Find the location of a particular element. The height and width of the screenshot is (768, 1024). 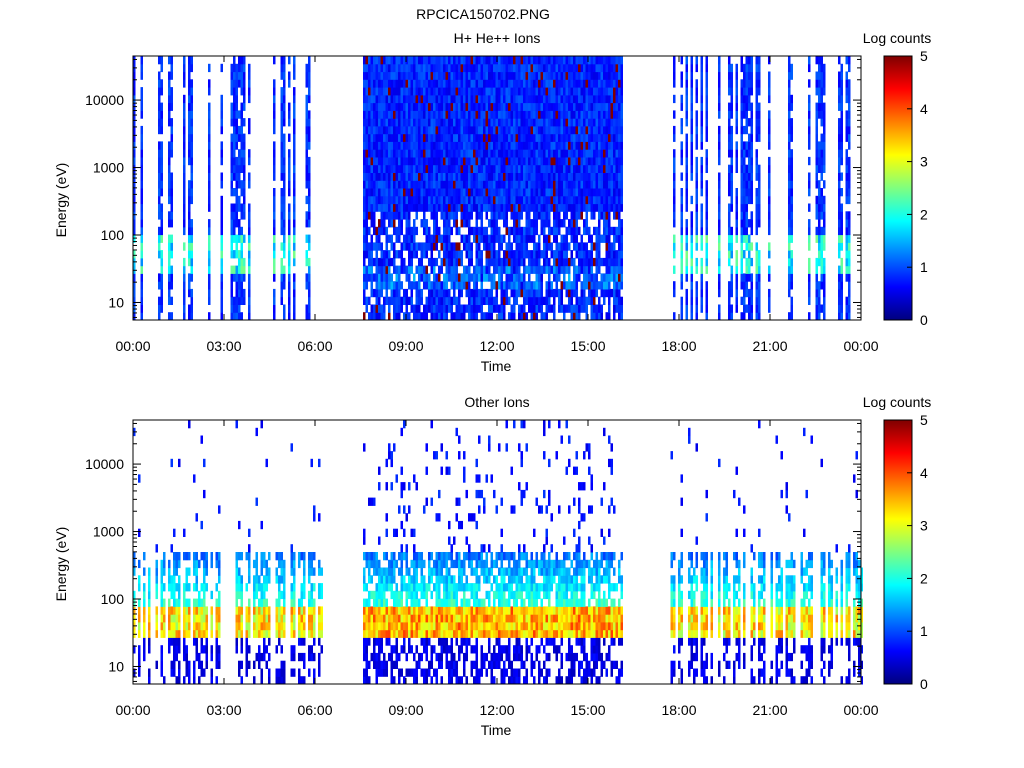

y-tick-label: 100 is located at coordinates (113, 235).